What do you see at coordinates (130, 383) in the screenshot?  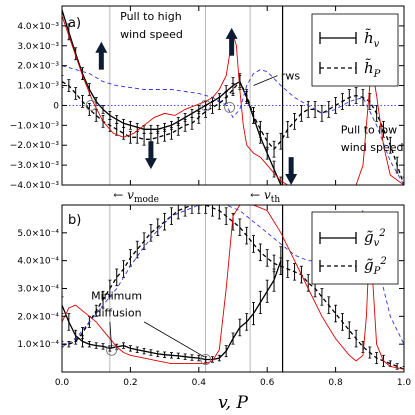 I see `panel-b-xtick-label-1: 0.2` at bounding box center [130, 383].